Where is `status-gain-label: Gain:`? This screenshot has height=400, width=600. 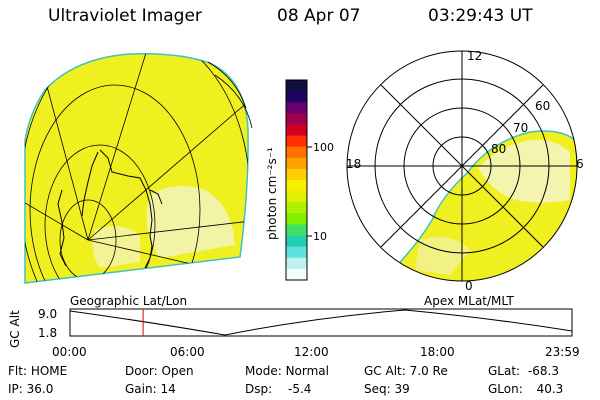
status-gain-label: Gain: is located at coordinates (141, 389).